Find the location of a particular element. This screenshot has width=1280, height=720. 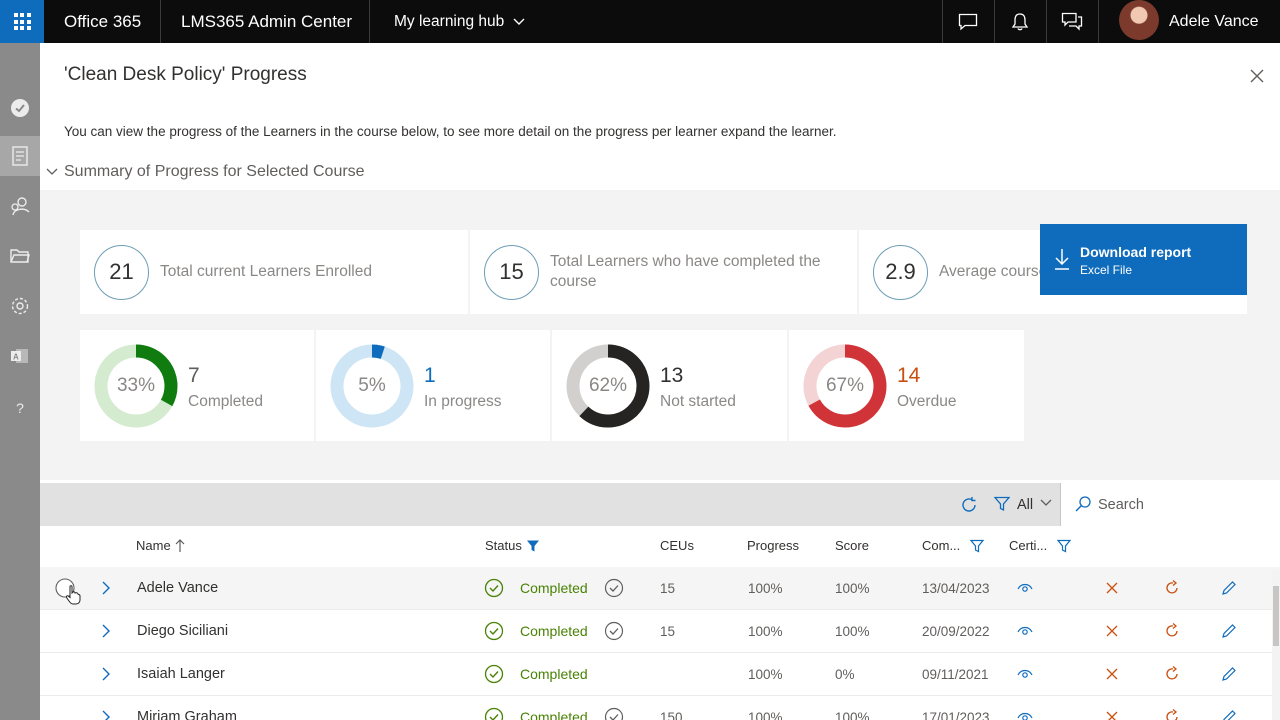

chevron-right-icon is located at coordinates (106, 631).